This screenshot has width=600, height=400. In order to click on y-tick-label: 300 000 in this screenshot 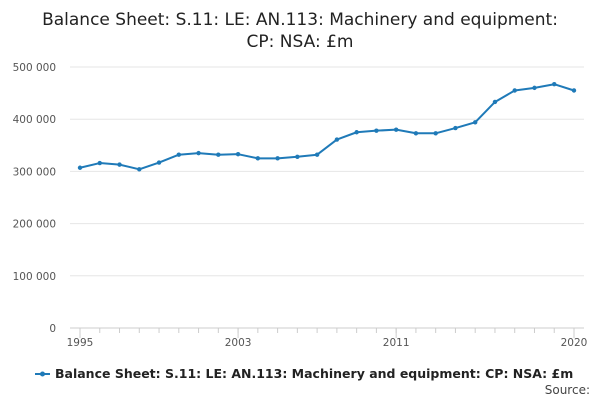, I will do `click(34, 172)`.